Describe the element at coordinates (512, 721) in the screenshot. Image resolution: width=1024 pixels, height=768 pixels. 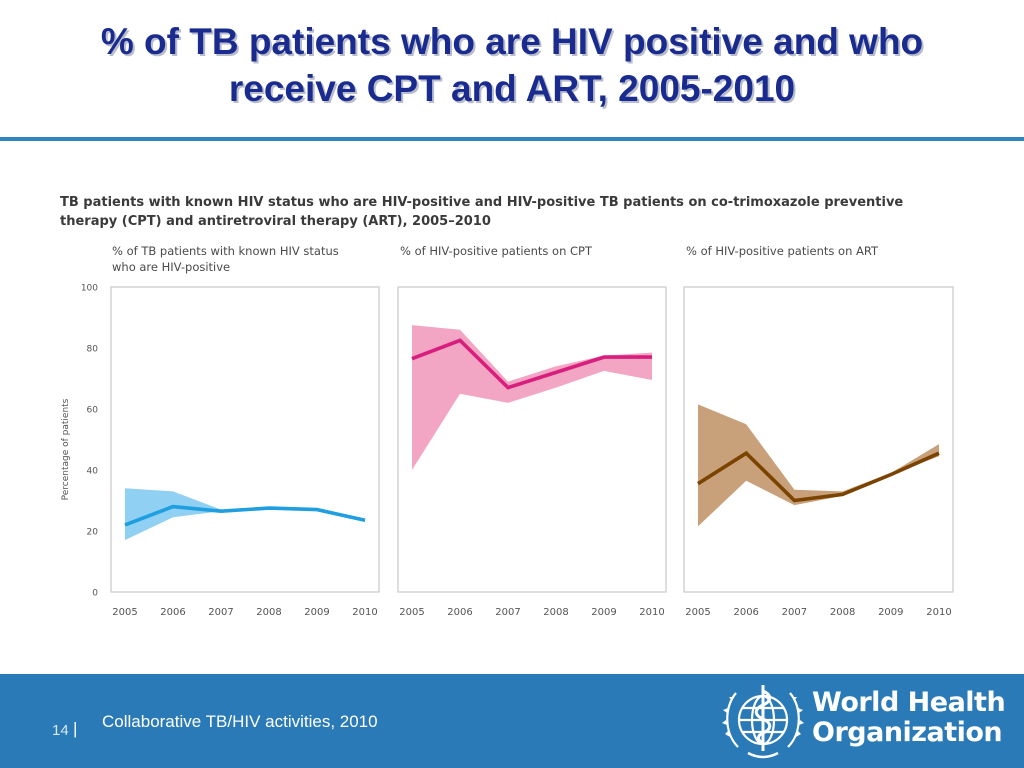
I see `footer-bar` at that location.